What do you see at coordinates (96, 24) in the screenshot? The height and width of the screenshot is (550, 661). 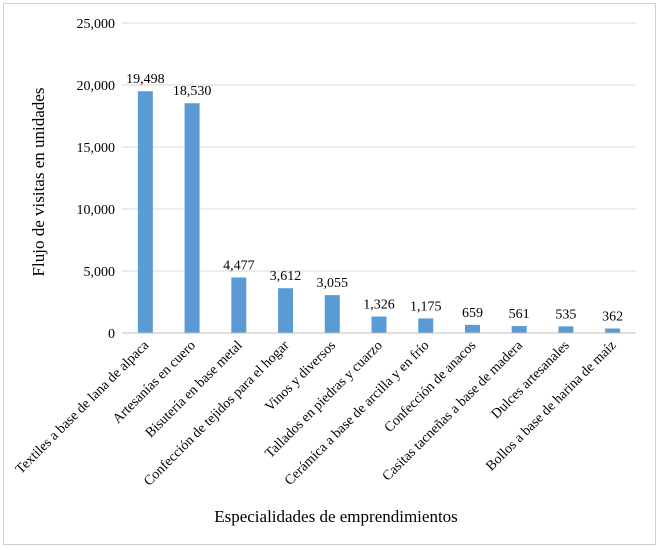 I see `y-tick-label: 25,000` at bounding box center [96, 24].